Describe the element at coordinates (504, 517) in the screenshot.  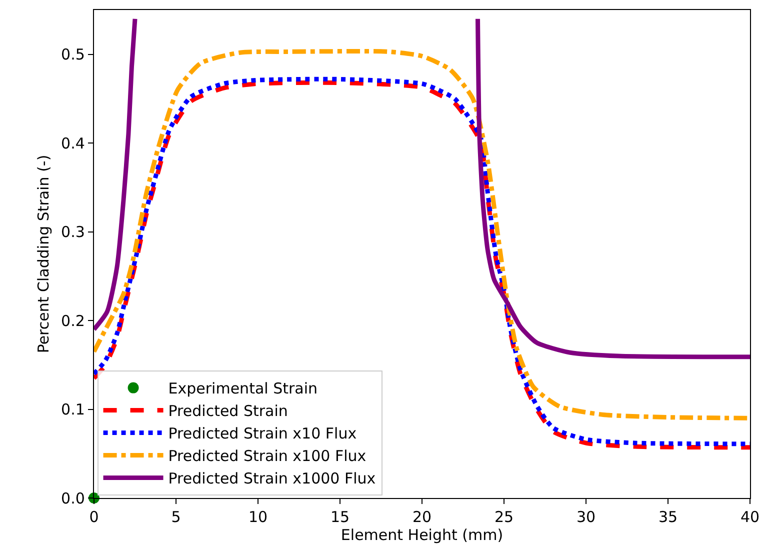
I see `x-tick-label: 25` at that location.